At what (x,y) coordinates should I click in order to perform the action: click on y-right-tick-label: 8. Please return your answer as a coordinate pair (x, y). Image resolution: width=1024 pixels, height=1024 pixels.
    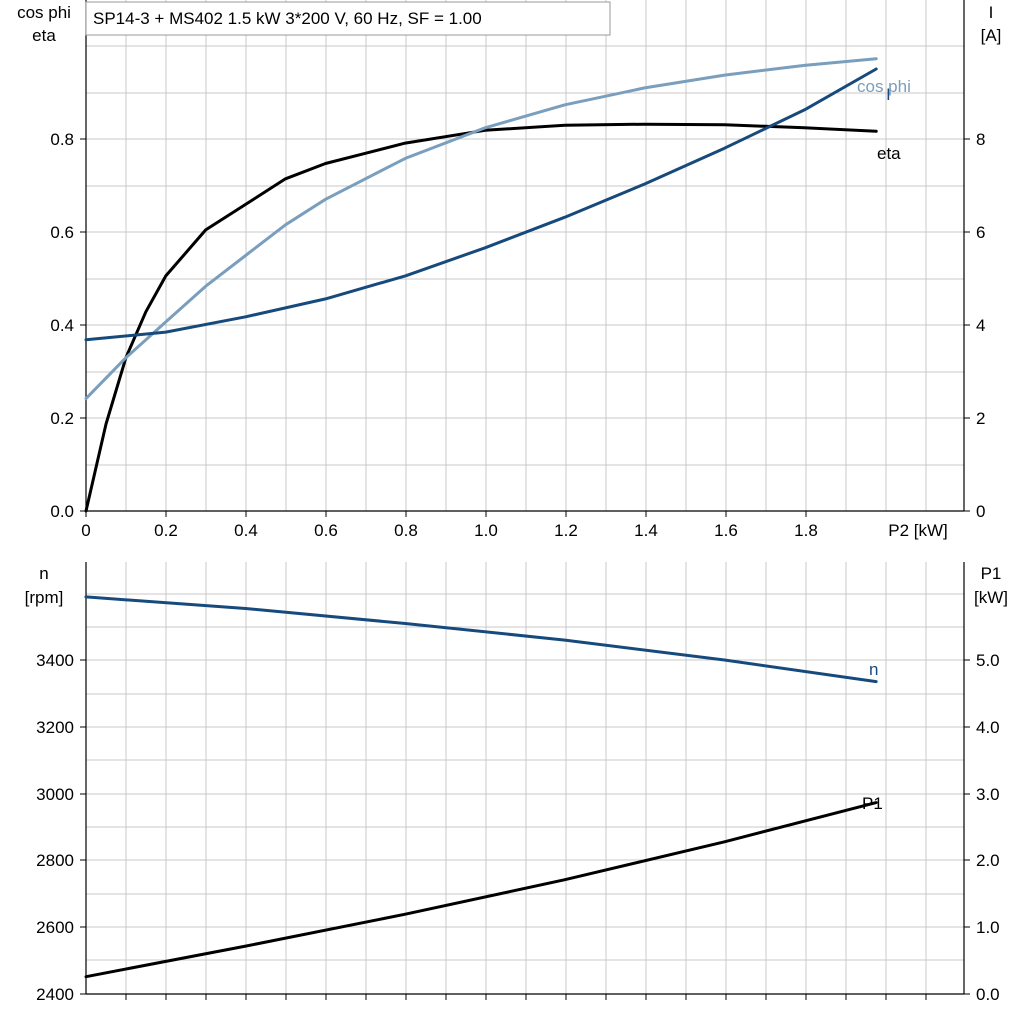
    Looking at the image, I should click on (980, 139).